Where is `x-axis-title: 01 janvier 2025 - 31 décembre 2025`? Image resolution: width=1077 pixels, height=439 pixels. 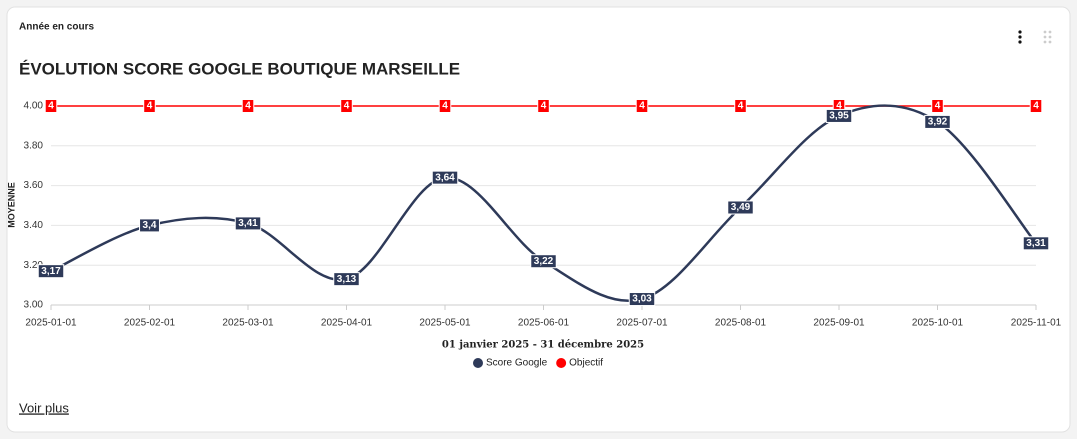
x-axis-title: 01 janvier 2025 - 31 décembre 2025 is located at coordinates (543, 345).